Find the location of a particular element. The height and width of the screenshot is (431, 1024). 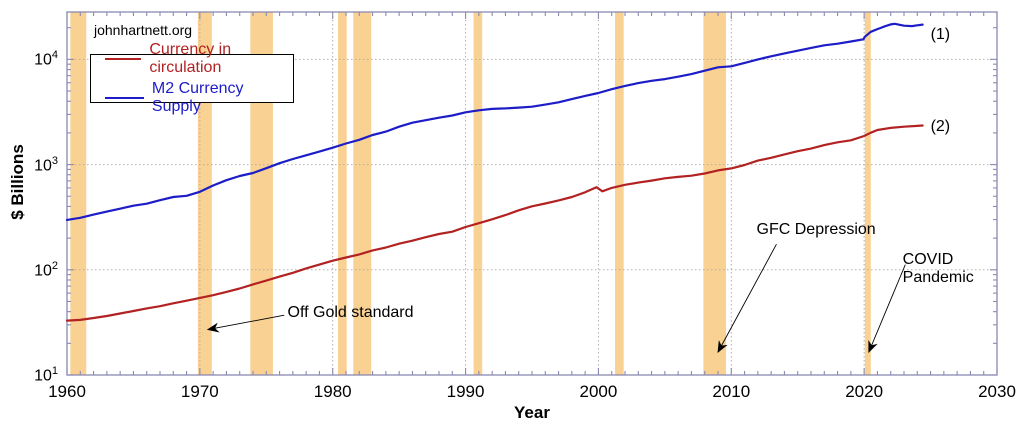

x-tick-label: 1960 is located at coordinates (67, 391).